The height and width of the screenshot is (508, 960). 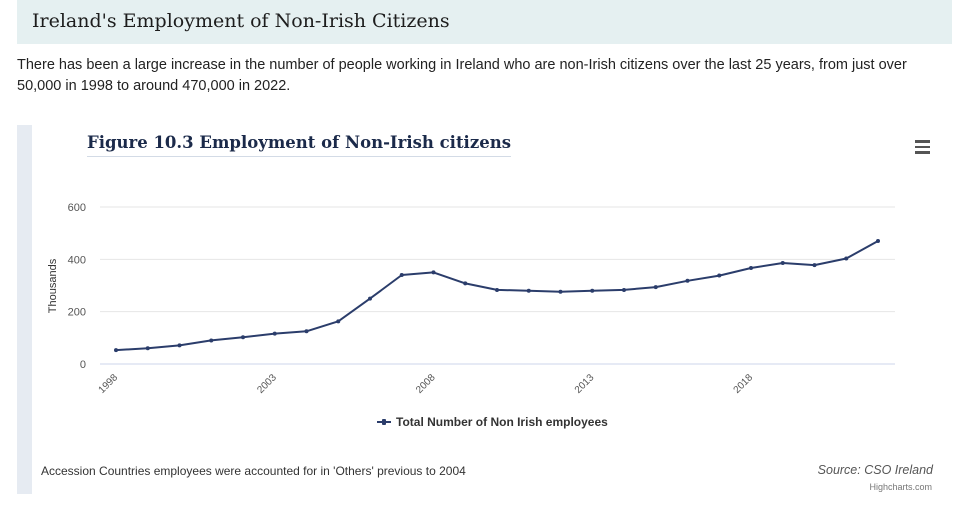 I want to click on x-tick-label: 2008, so click(x=426, y=384).